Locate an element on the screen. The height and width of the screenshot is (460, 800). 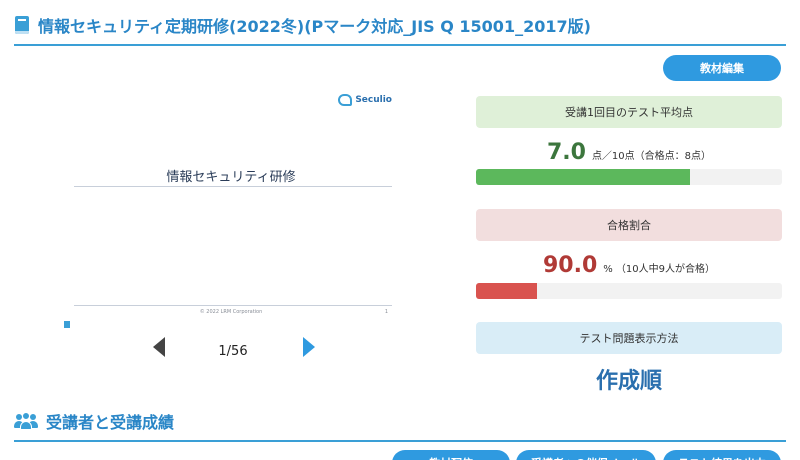
logo-icon is located at coordinates (345, 100).